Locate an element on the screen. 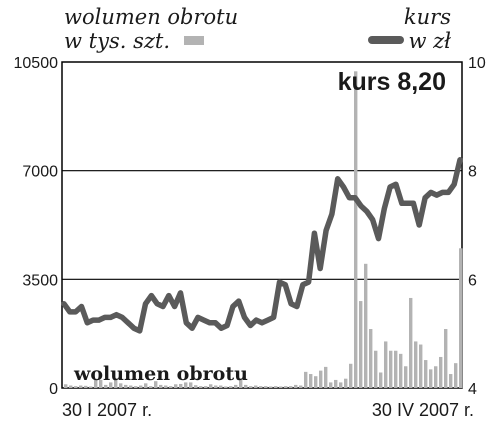 The image size is (500, 432). left-tick-label: 3500 is located at coordinates (40, 280).